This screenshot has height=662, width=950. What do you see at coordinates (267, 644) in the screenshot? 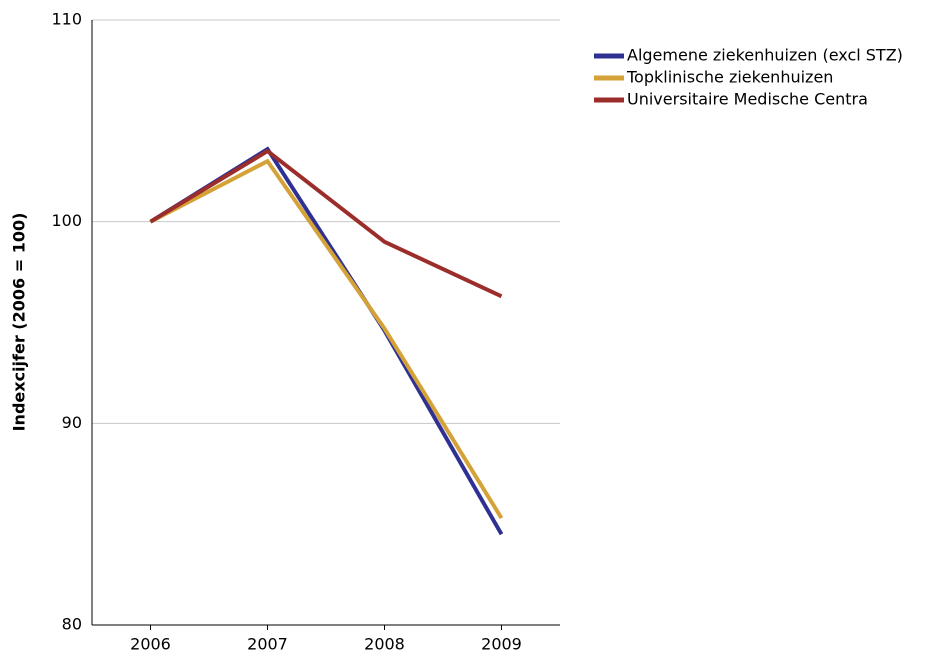
I see `x-tick-label: 2007` at bounding box center [267, 644].